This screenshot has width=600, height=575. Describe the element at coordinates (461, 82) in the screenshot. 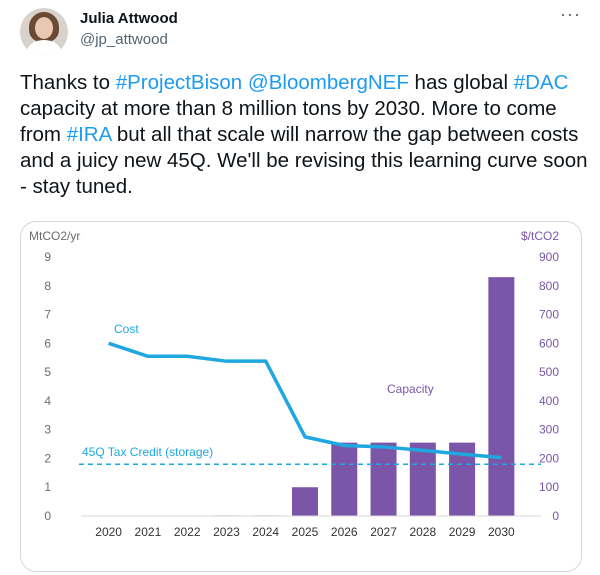

I see `tweet-text-segment: has global` at that location.